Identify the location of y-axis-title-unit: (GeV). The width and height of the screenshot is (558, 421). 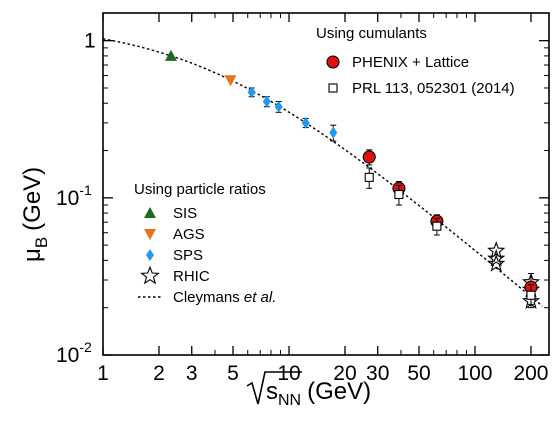
(32, 199).